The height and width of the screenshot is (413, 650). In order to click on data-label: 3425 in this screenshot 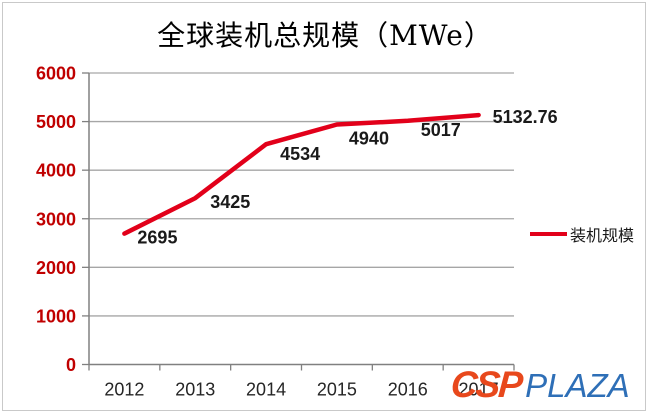, I will do `click(230, 202)`.